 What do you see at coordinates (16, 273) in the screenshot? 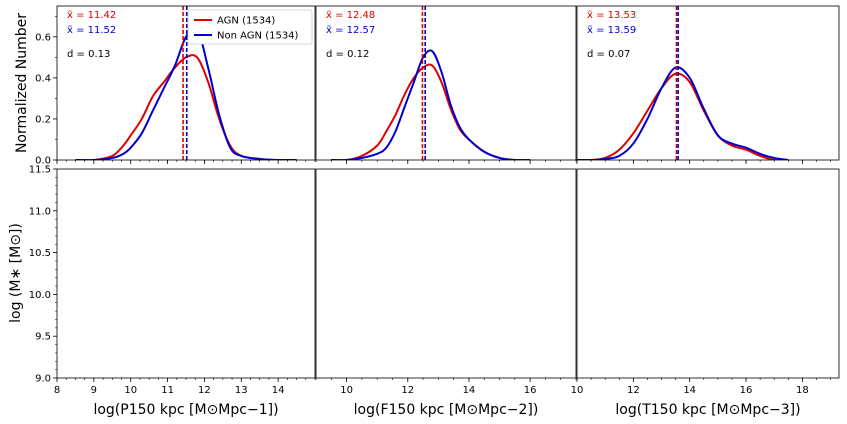
I see `y-axis-title-bottom: log (M∗ [M⊙])` at bounding box center [16, 273].